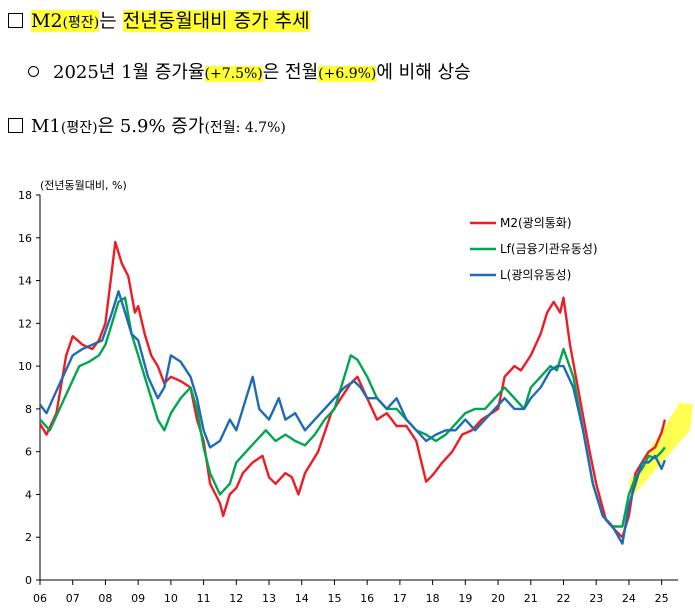 The image size is (695, 615). Describe the element at coordinates (28, 537) in the screenshot. I see `y-tick-label: 2` at that location.